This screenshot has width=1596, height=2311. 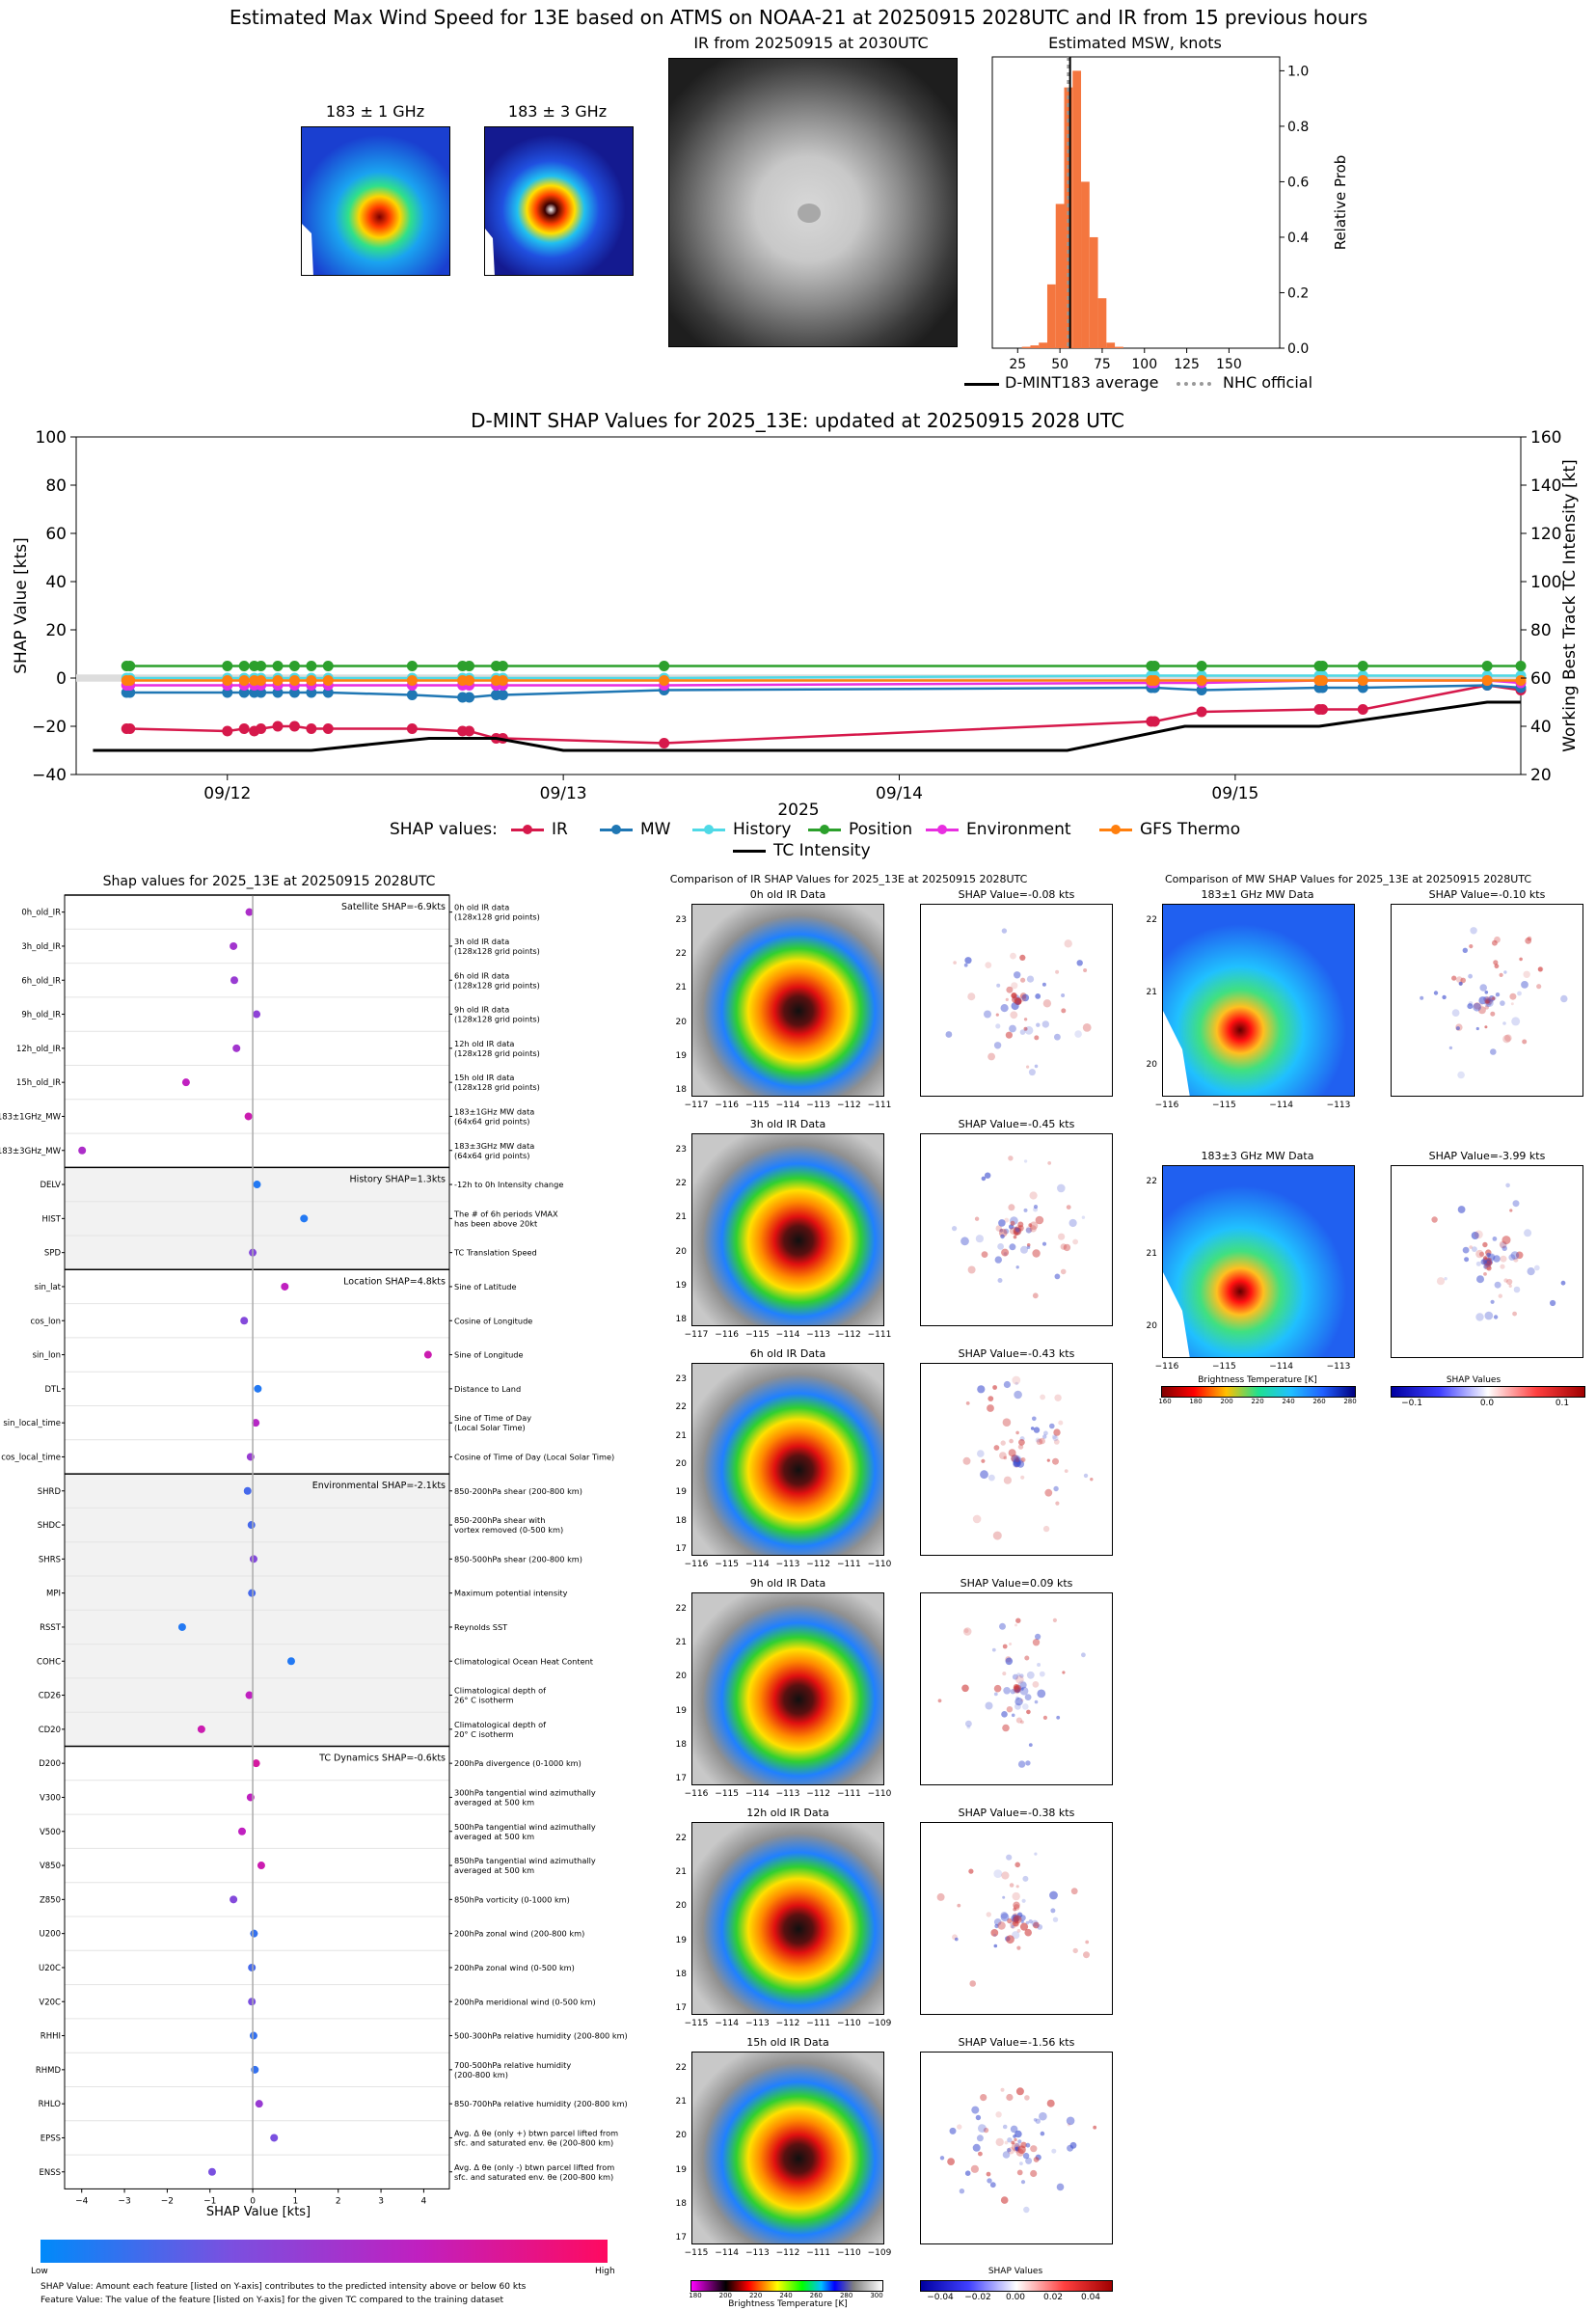 I want to click on feature-label: DELV, so click(x=51, y=1185).